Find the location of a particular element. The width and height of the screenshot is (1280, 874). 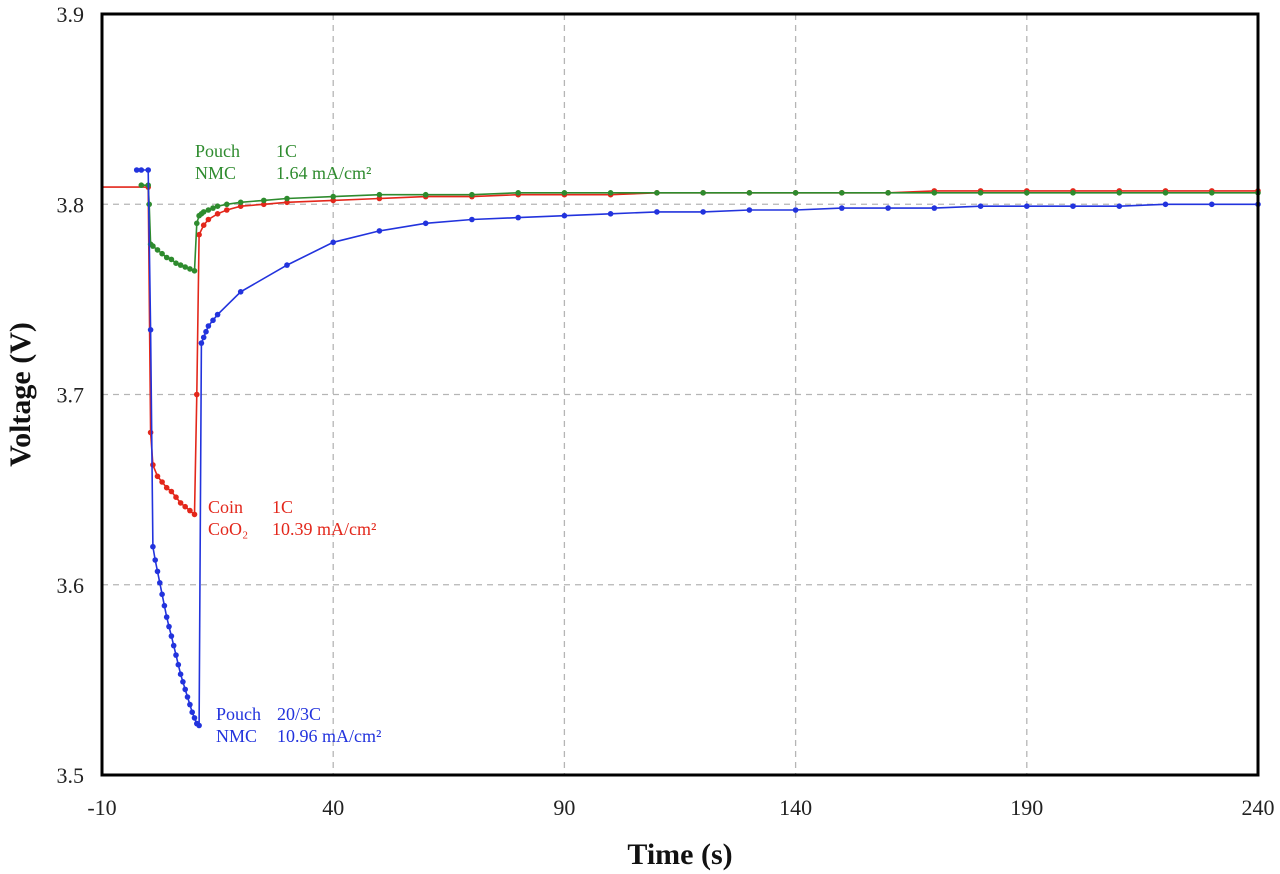

series-line is located at coordinates (699, 228).